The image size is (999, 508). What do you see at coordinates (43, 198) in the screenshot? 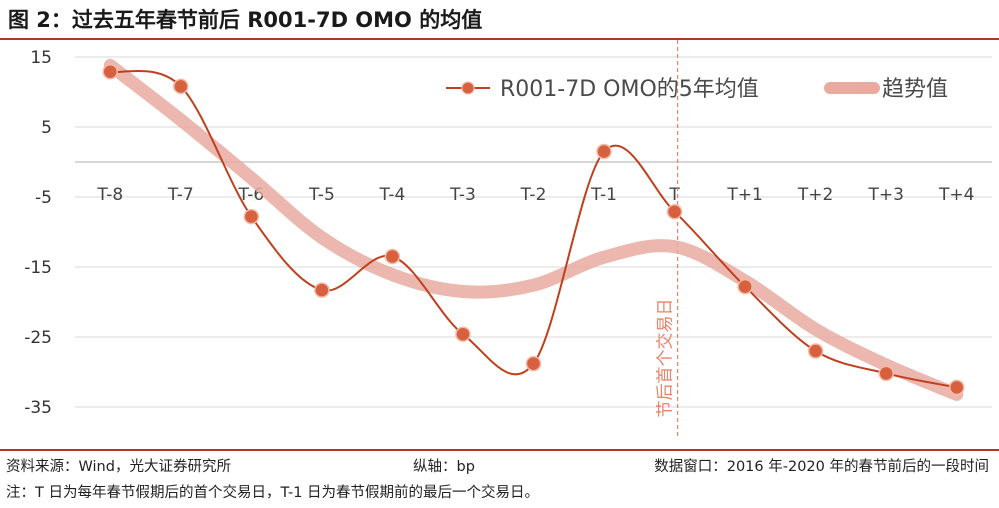
I see `y-tick-label: -5` at bounding box center [43, 198].